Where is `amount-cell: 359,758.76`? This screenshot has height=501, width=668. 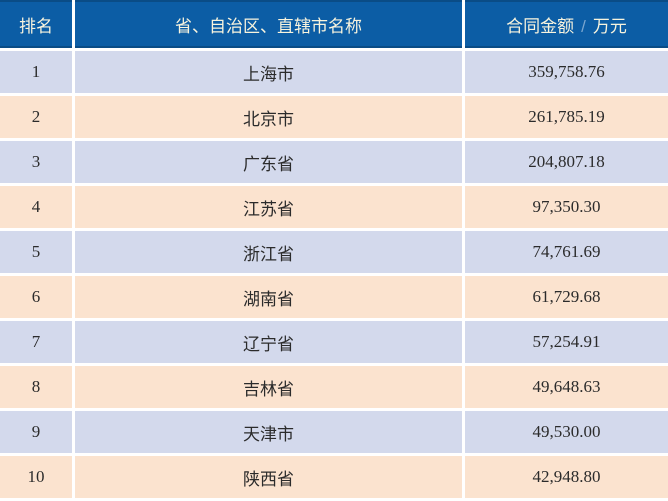
amount-cell: 359,758.76 is located at coordinates (566, 72).